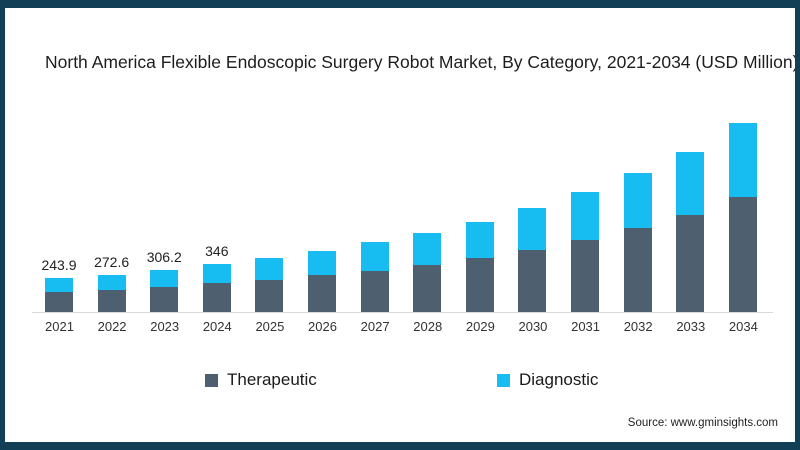  What do you see at coordinates (322, 326) in the screenshot?
I see `x-axis-label-2026: 2026` at bounding box center [322, 326].